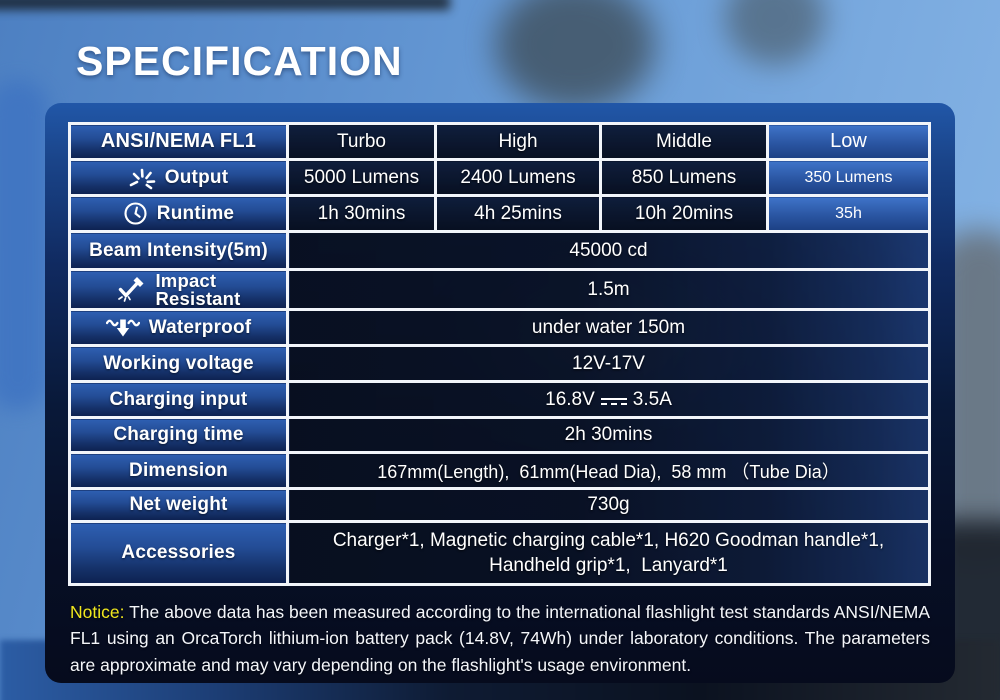 This screenshot has width=1000, height=700. What do you see at coordinates (361, 213) in the screenshot?
I see `runtime-turbo: 1h 30mins` at bounding box center [361, 213].